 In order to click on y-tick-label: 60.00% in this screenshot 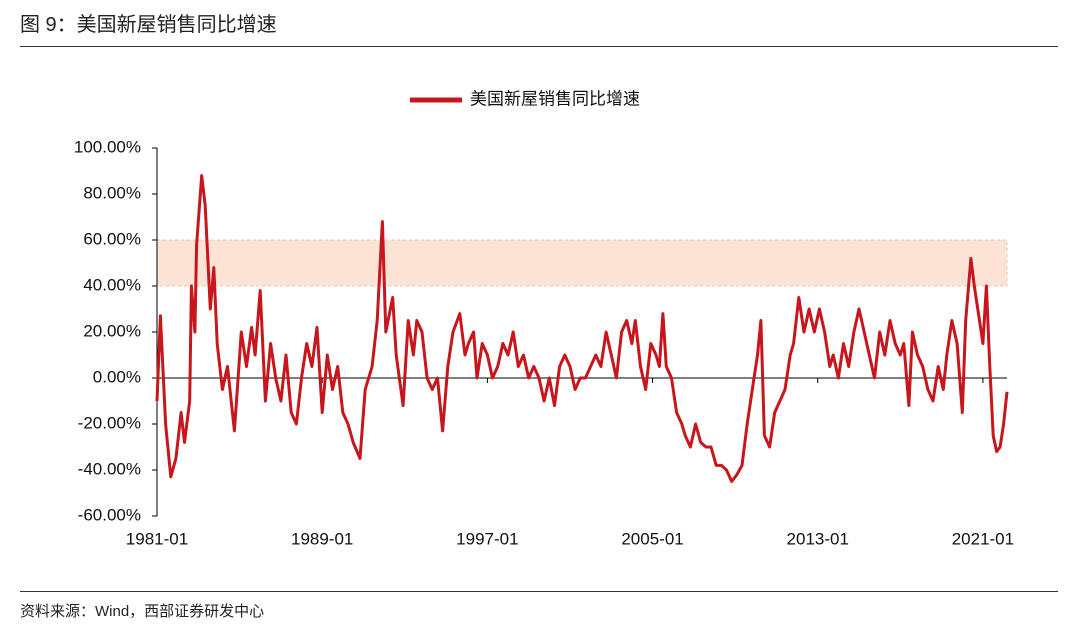, I will do `click(112, 238)`.